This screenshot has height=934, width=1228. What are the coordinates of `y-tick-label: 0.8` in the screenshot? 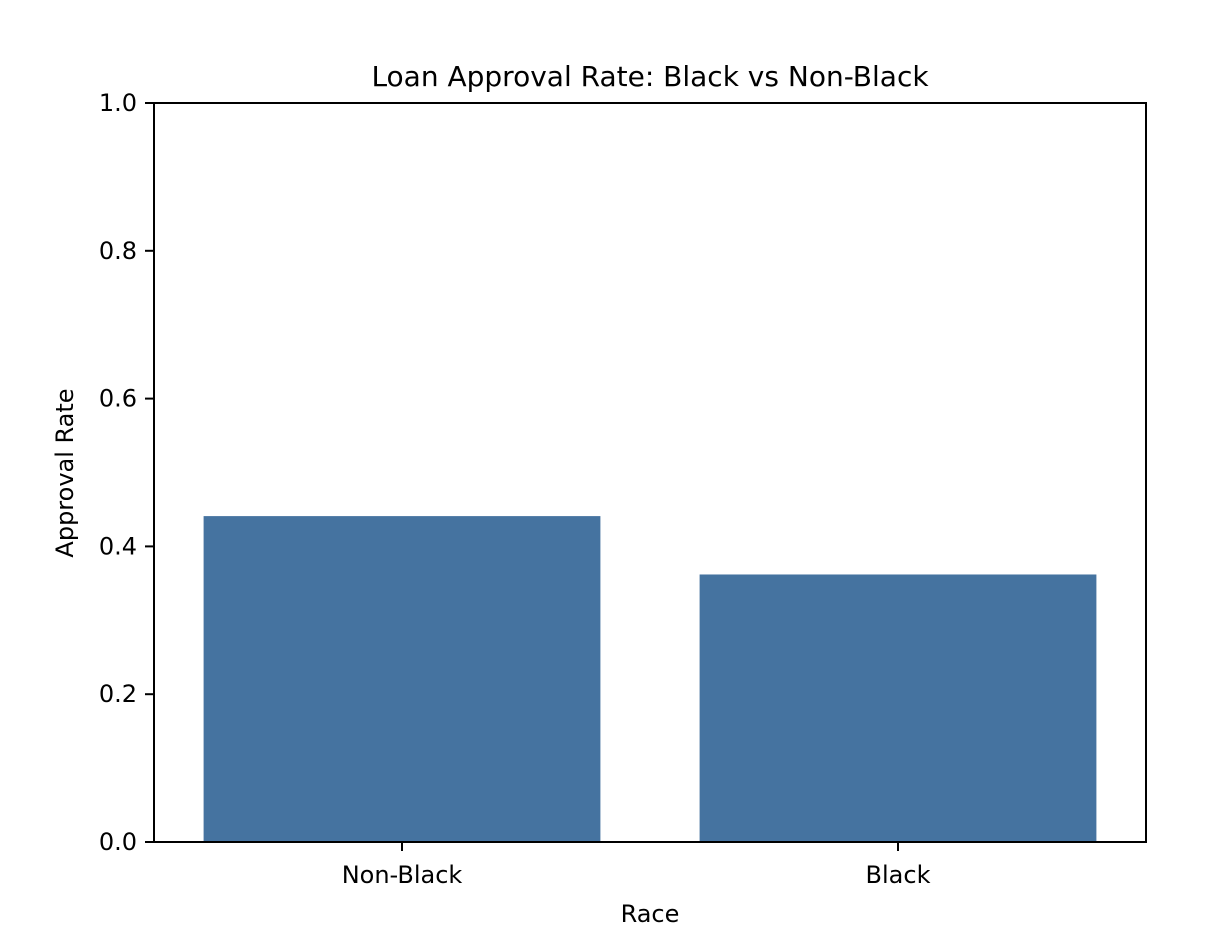 It's located at (118, 251).